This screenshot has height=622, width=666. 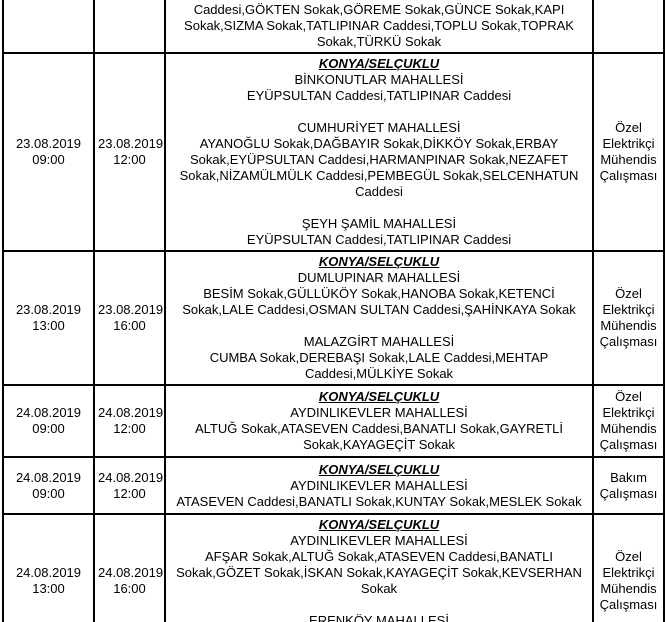 What do you see at coordinates (48, 27) in the screenshot?
I see `start-cell` at bounding box center [48, 27].